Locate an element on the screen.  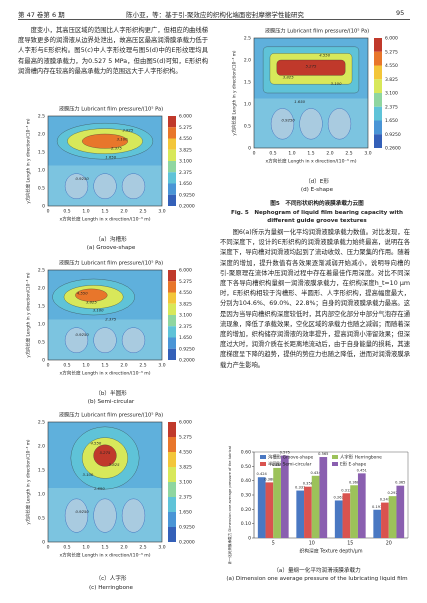
caption-cn: （d）E形 is located at coordinates (317, 182).